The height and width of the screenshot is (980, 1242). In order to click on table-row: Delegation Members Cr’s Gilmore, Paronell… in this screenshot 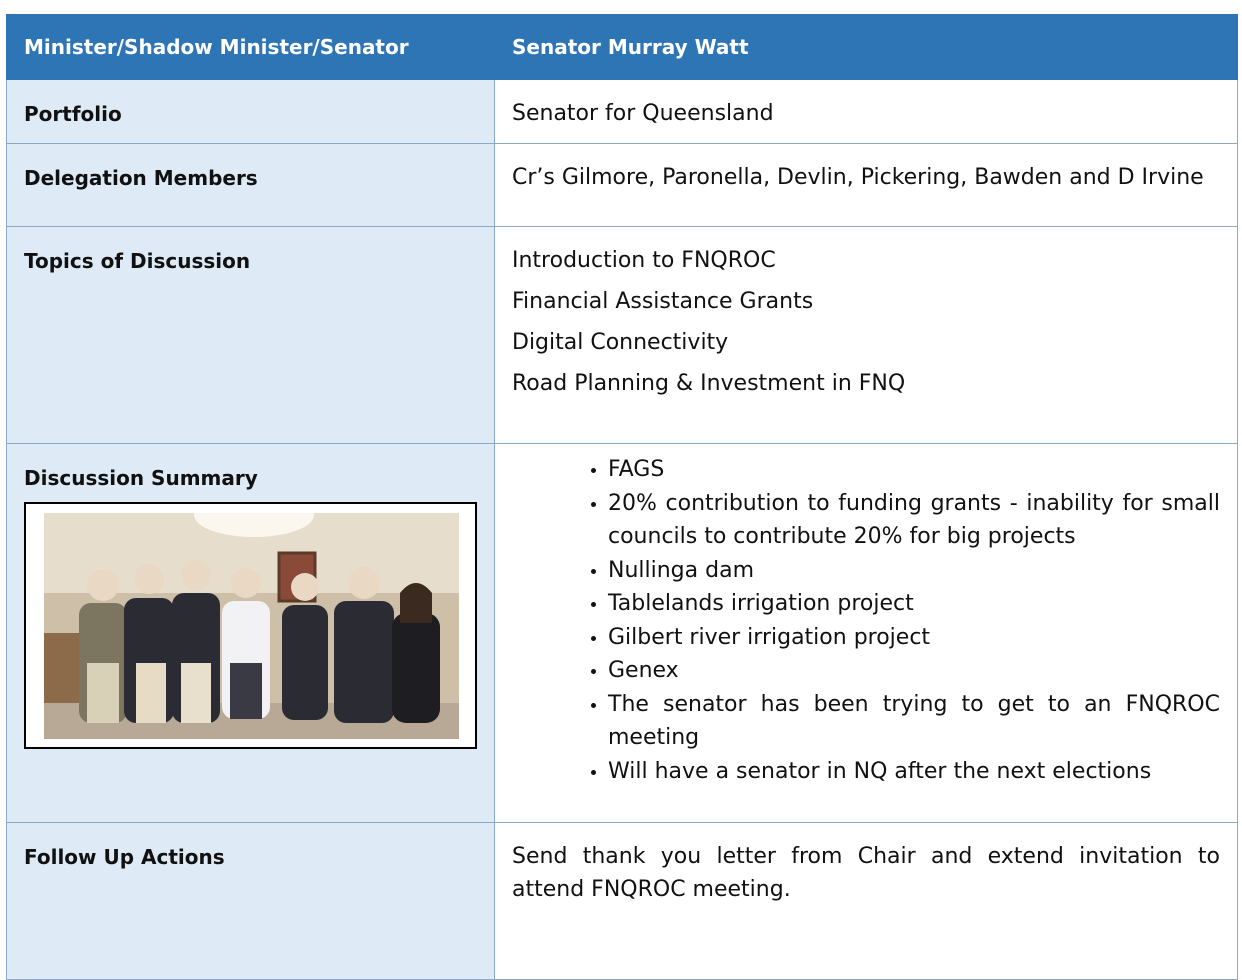, I will do `click(622, 185)`.